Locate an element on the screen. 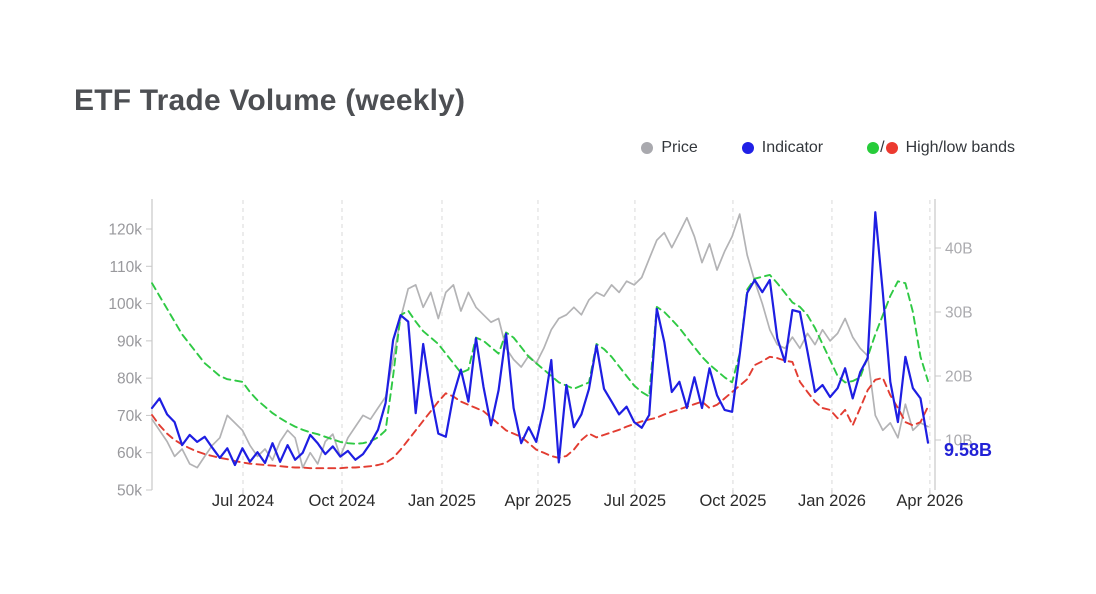 The height and width of the screenshot is (594, 1096). band-legend-dots: / is located at coordinates (882, 148).